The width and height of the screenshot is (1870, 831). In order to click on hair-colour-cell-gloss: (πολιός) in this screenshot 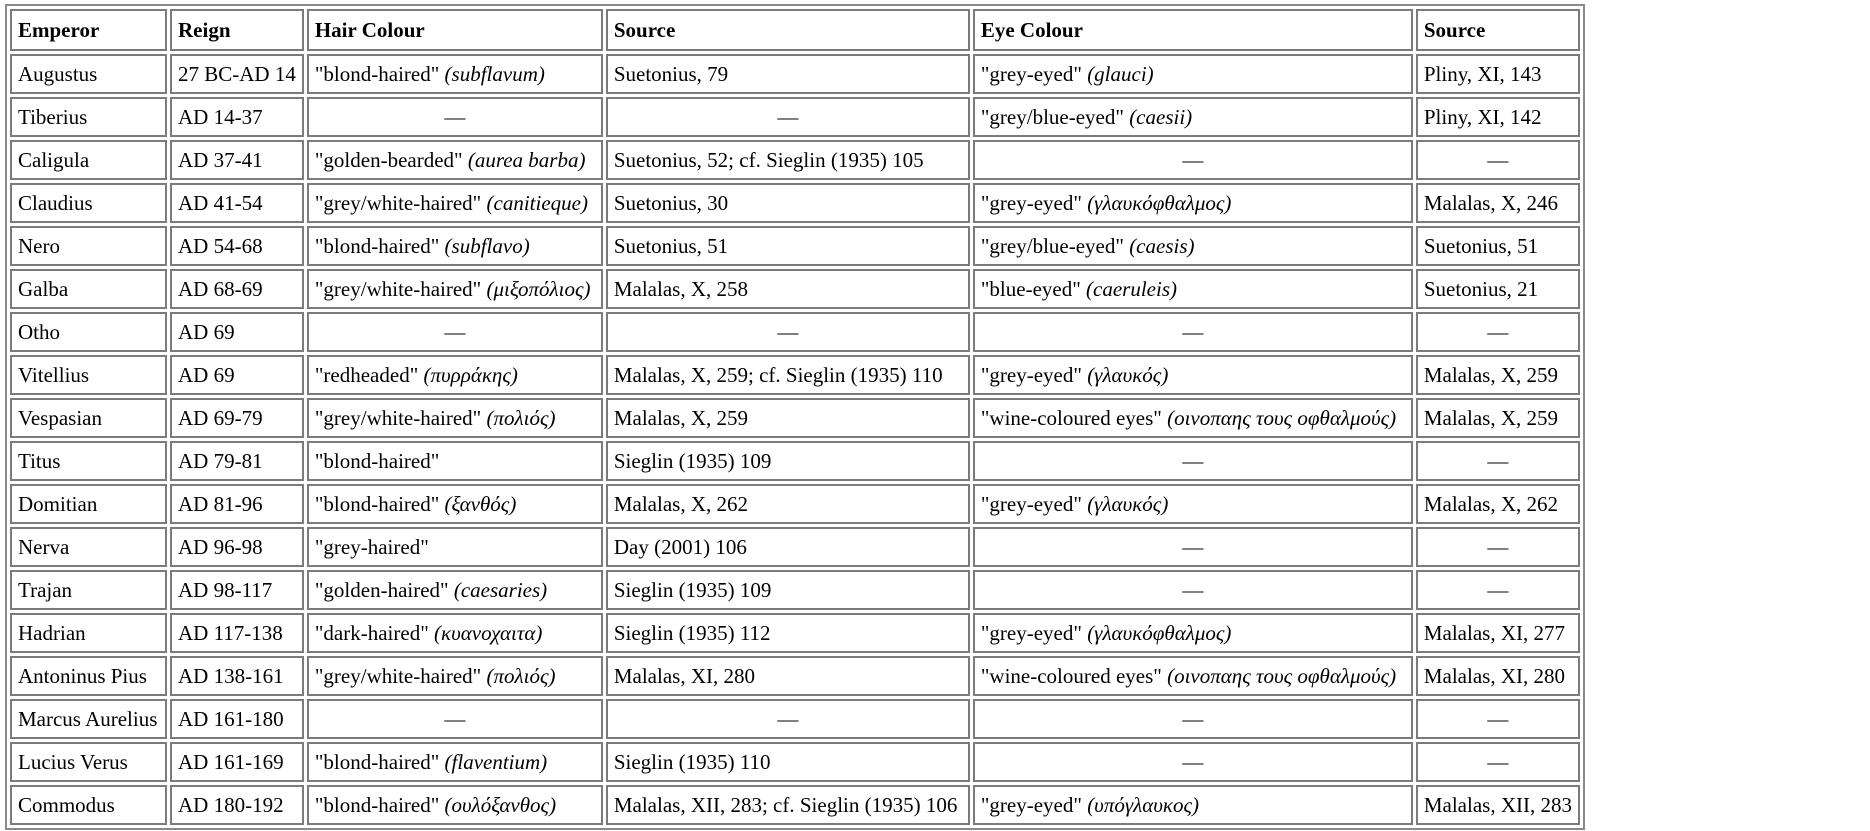, I will do `click(521, 675)`.